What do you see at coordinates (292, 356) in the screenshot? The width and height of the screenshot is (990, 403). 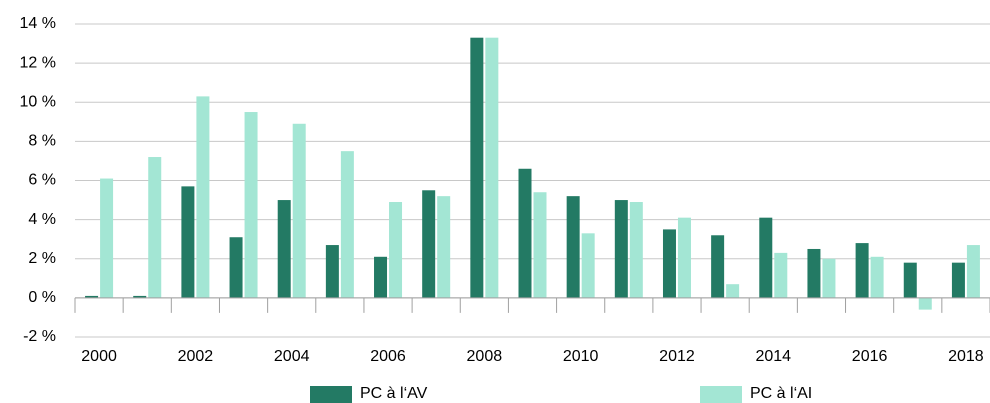 I see `x-tick-label: 2004` at bounding box center [292, 356].